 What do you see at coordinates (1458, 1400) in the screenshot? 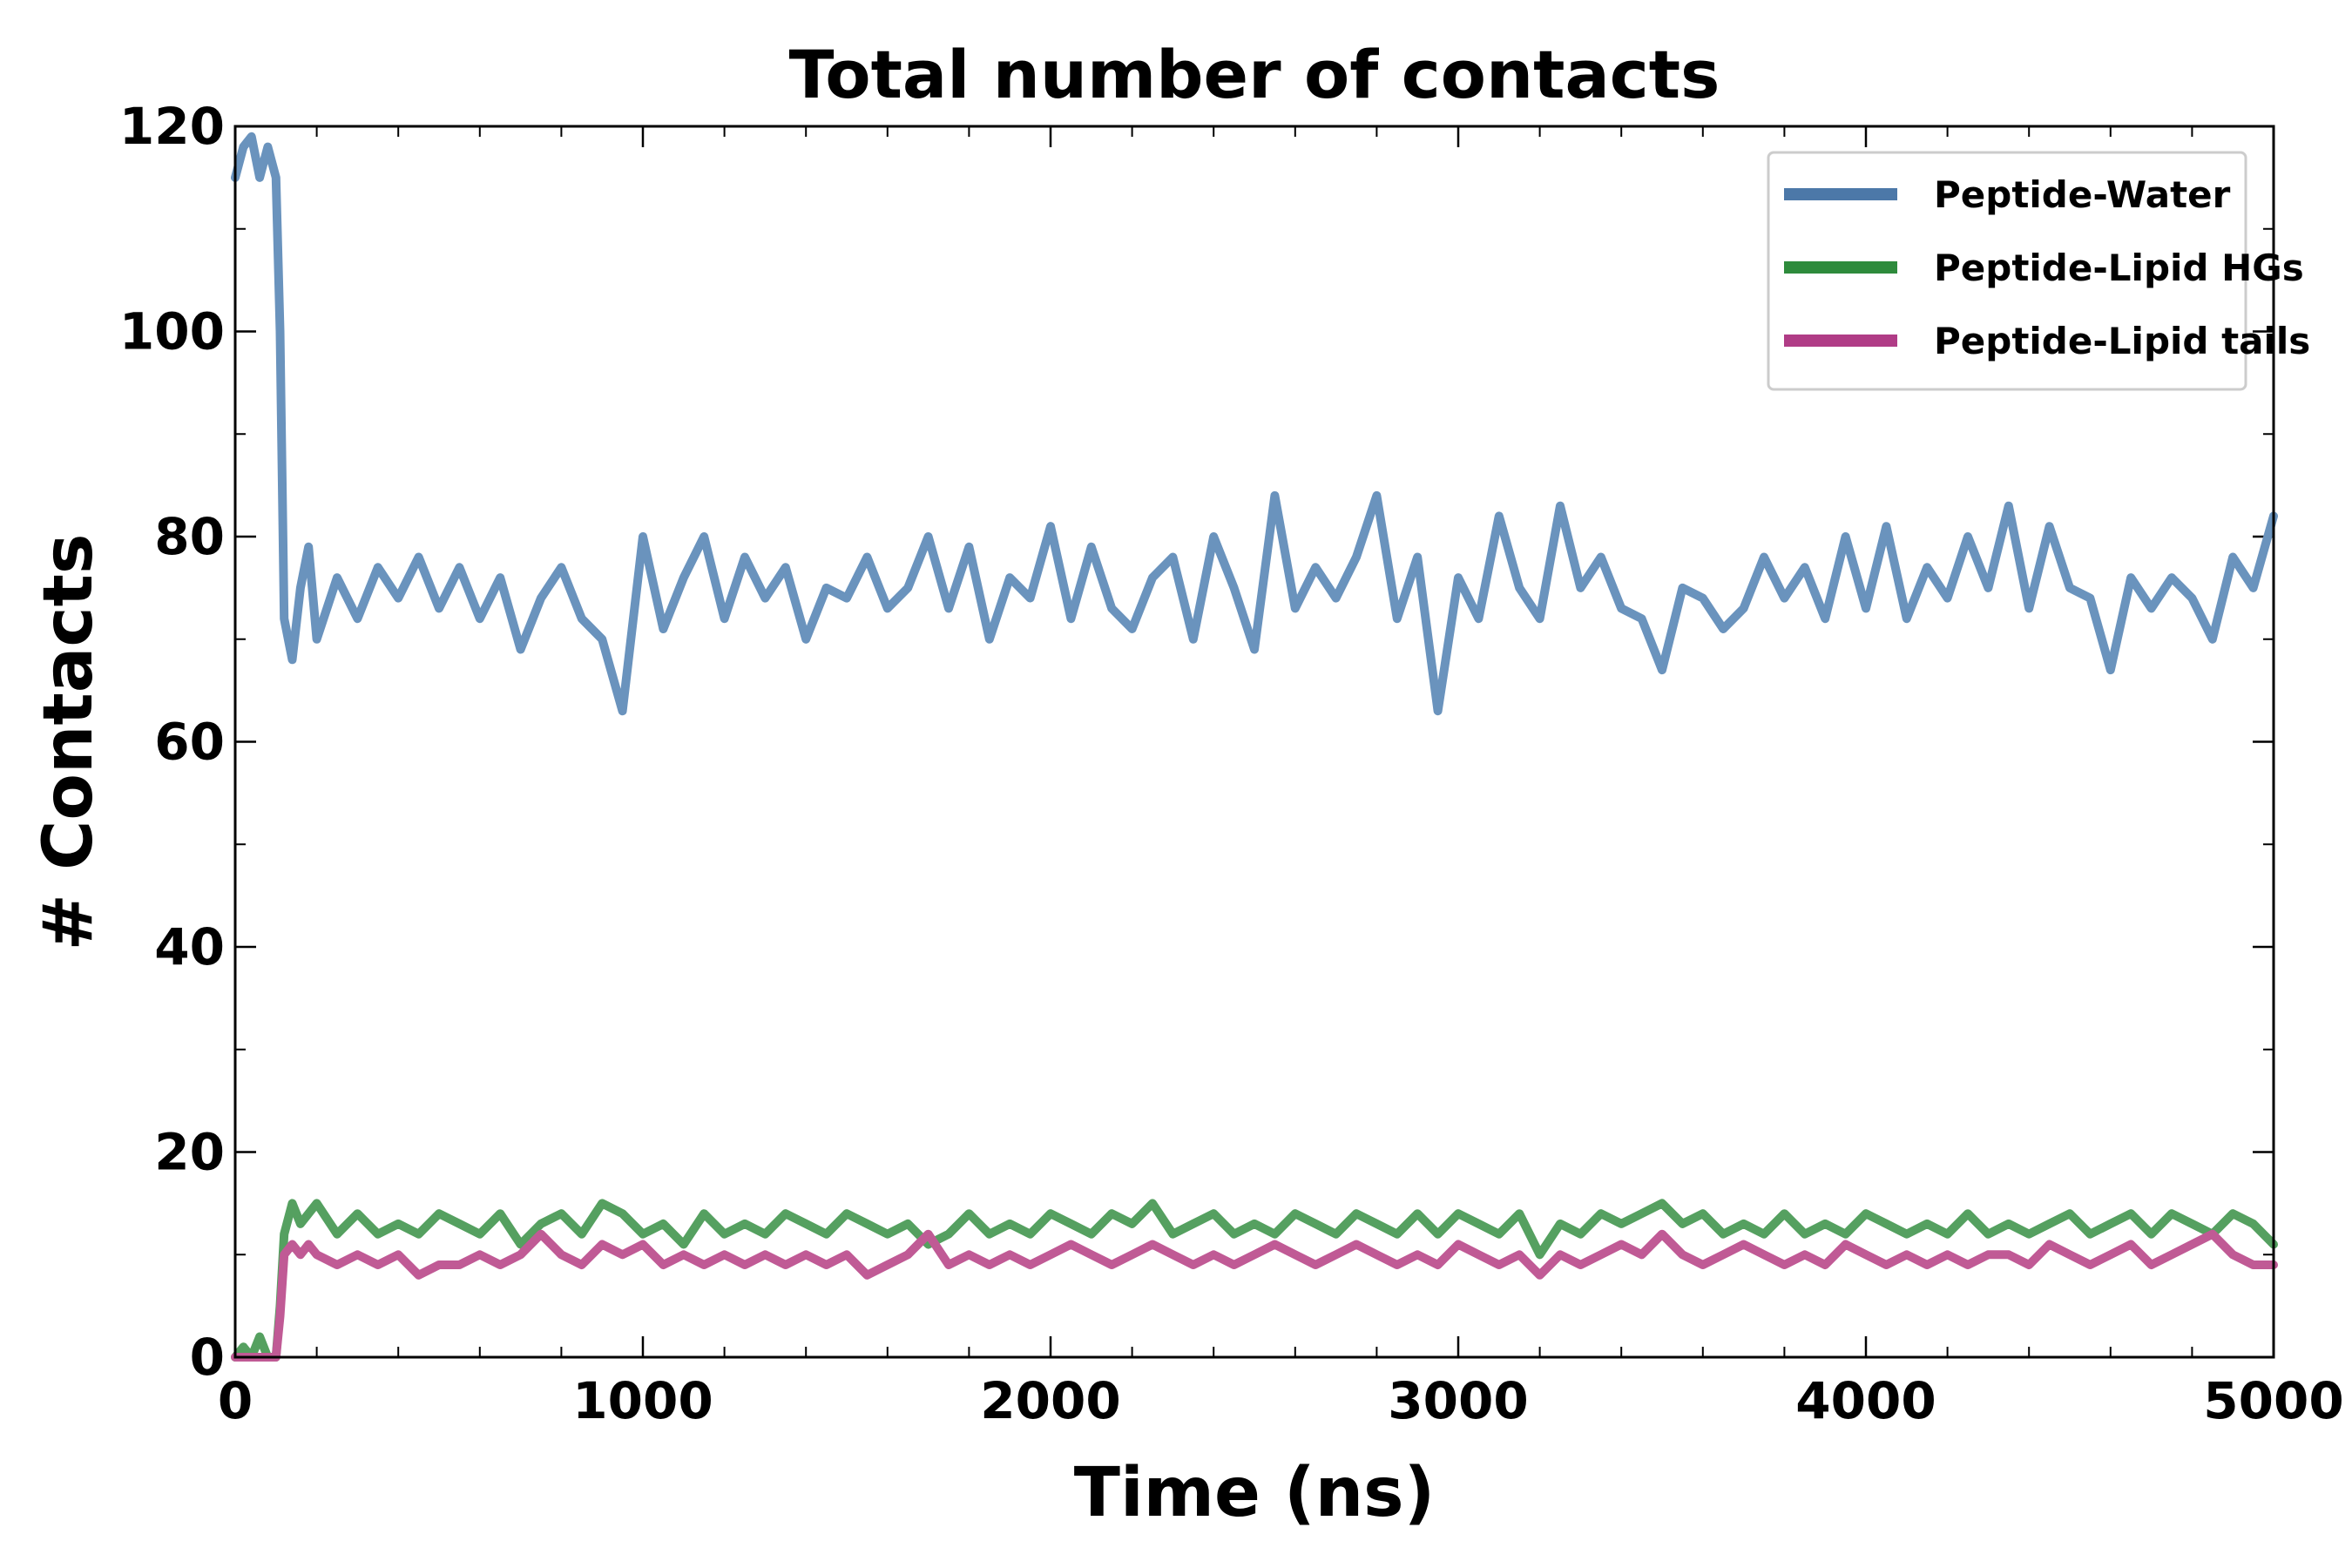
I see `x-tick-label: 3000` at bounding box center [1458, 1400].